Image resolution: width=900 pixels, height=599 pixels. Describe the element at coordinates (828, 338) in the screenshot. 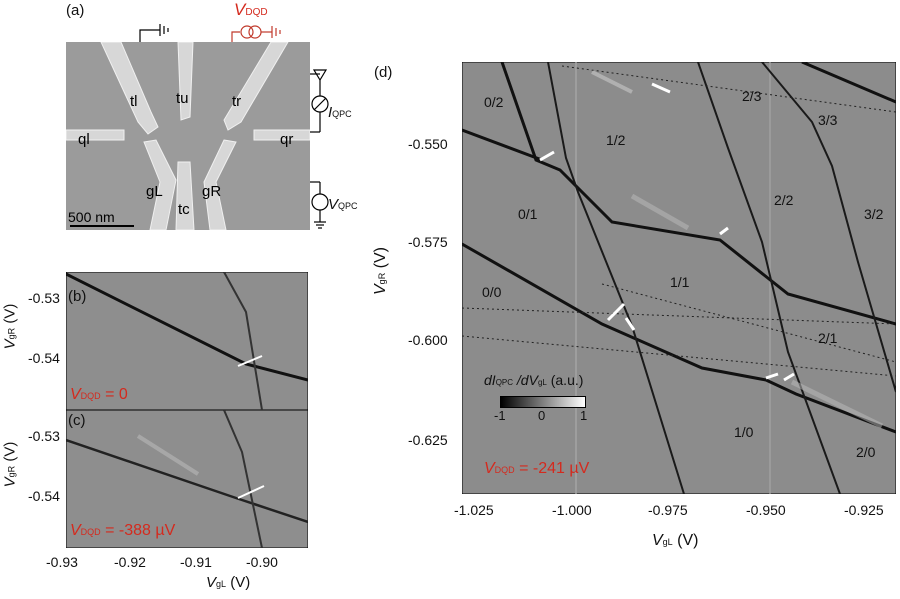

I see `charge-state-label: 2/1` at that location.